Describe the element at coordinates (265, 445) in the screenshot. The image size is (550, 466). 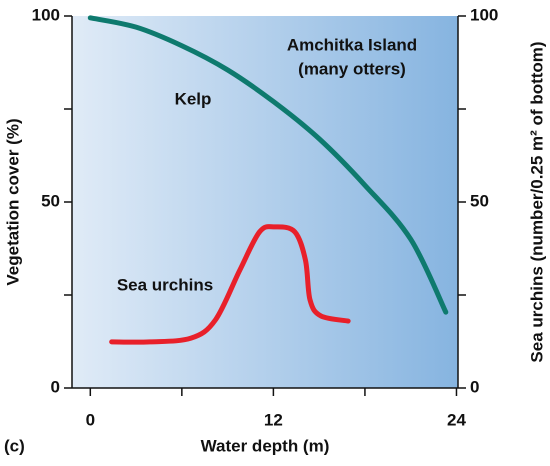
I see `x-axis-label: Water depth (m)` at that location.